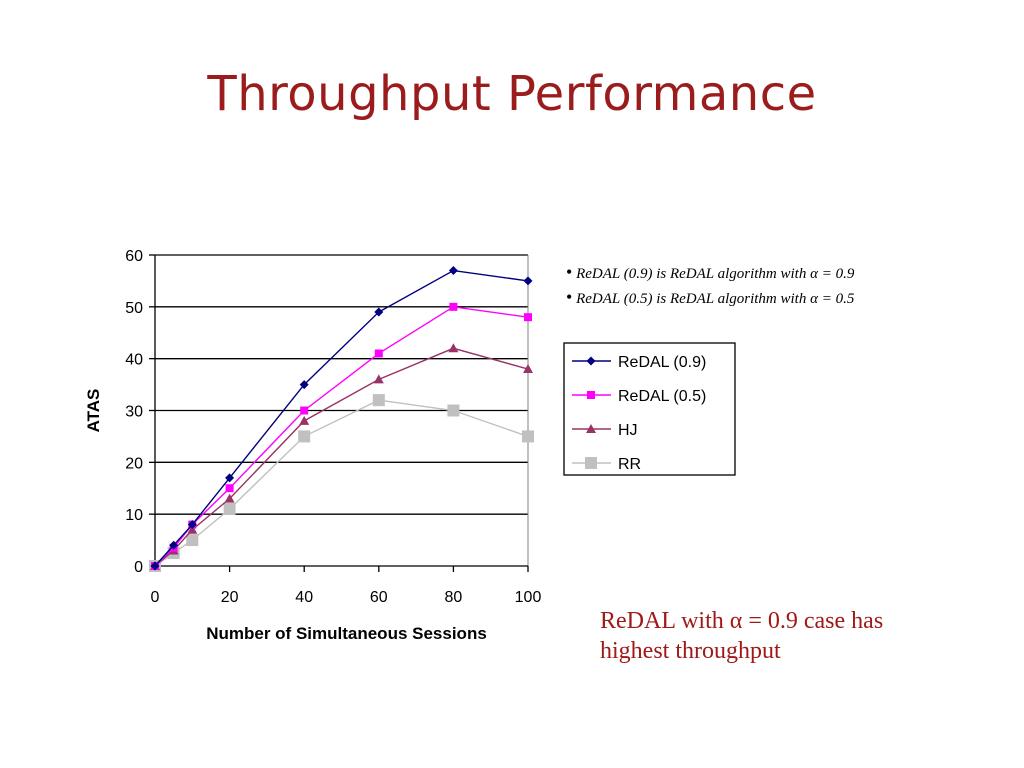  Describe the element at coordinates (690, 651) in the screenshot. I see `conclusion-line-2: highest throughput` at that location.